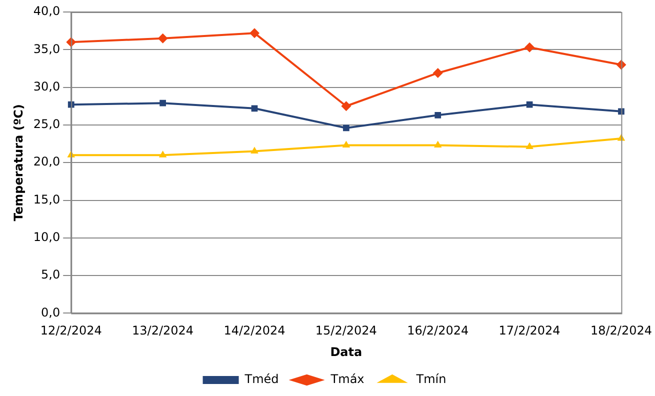 Image resolution: width=655 pixels, height=396 pixels. I want to click on x-tick-label: 17/2/2024, so click(529, 331).